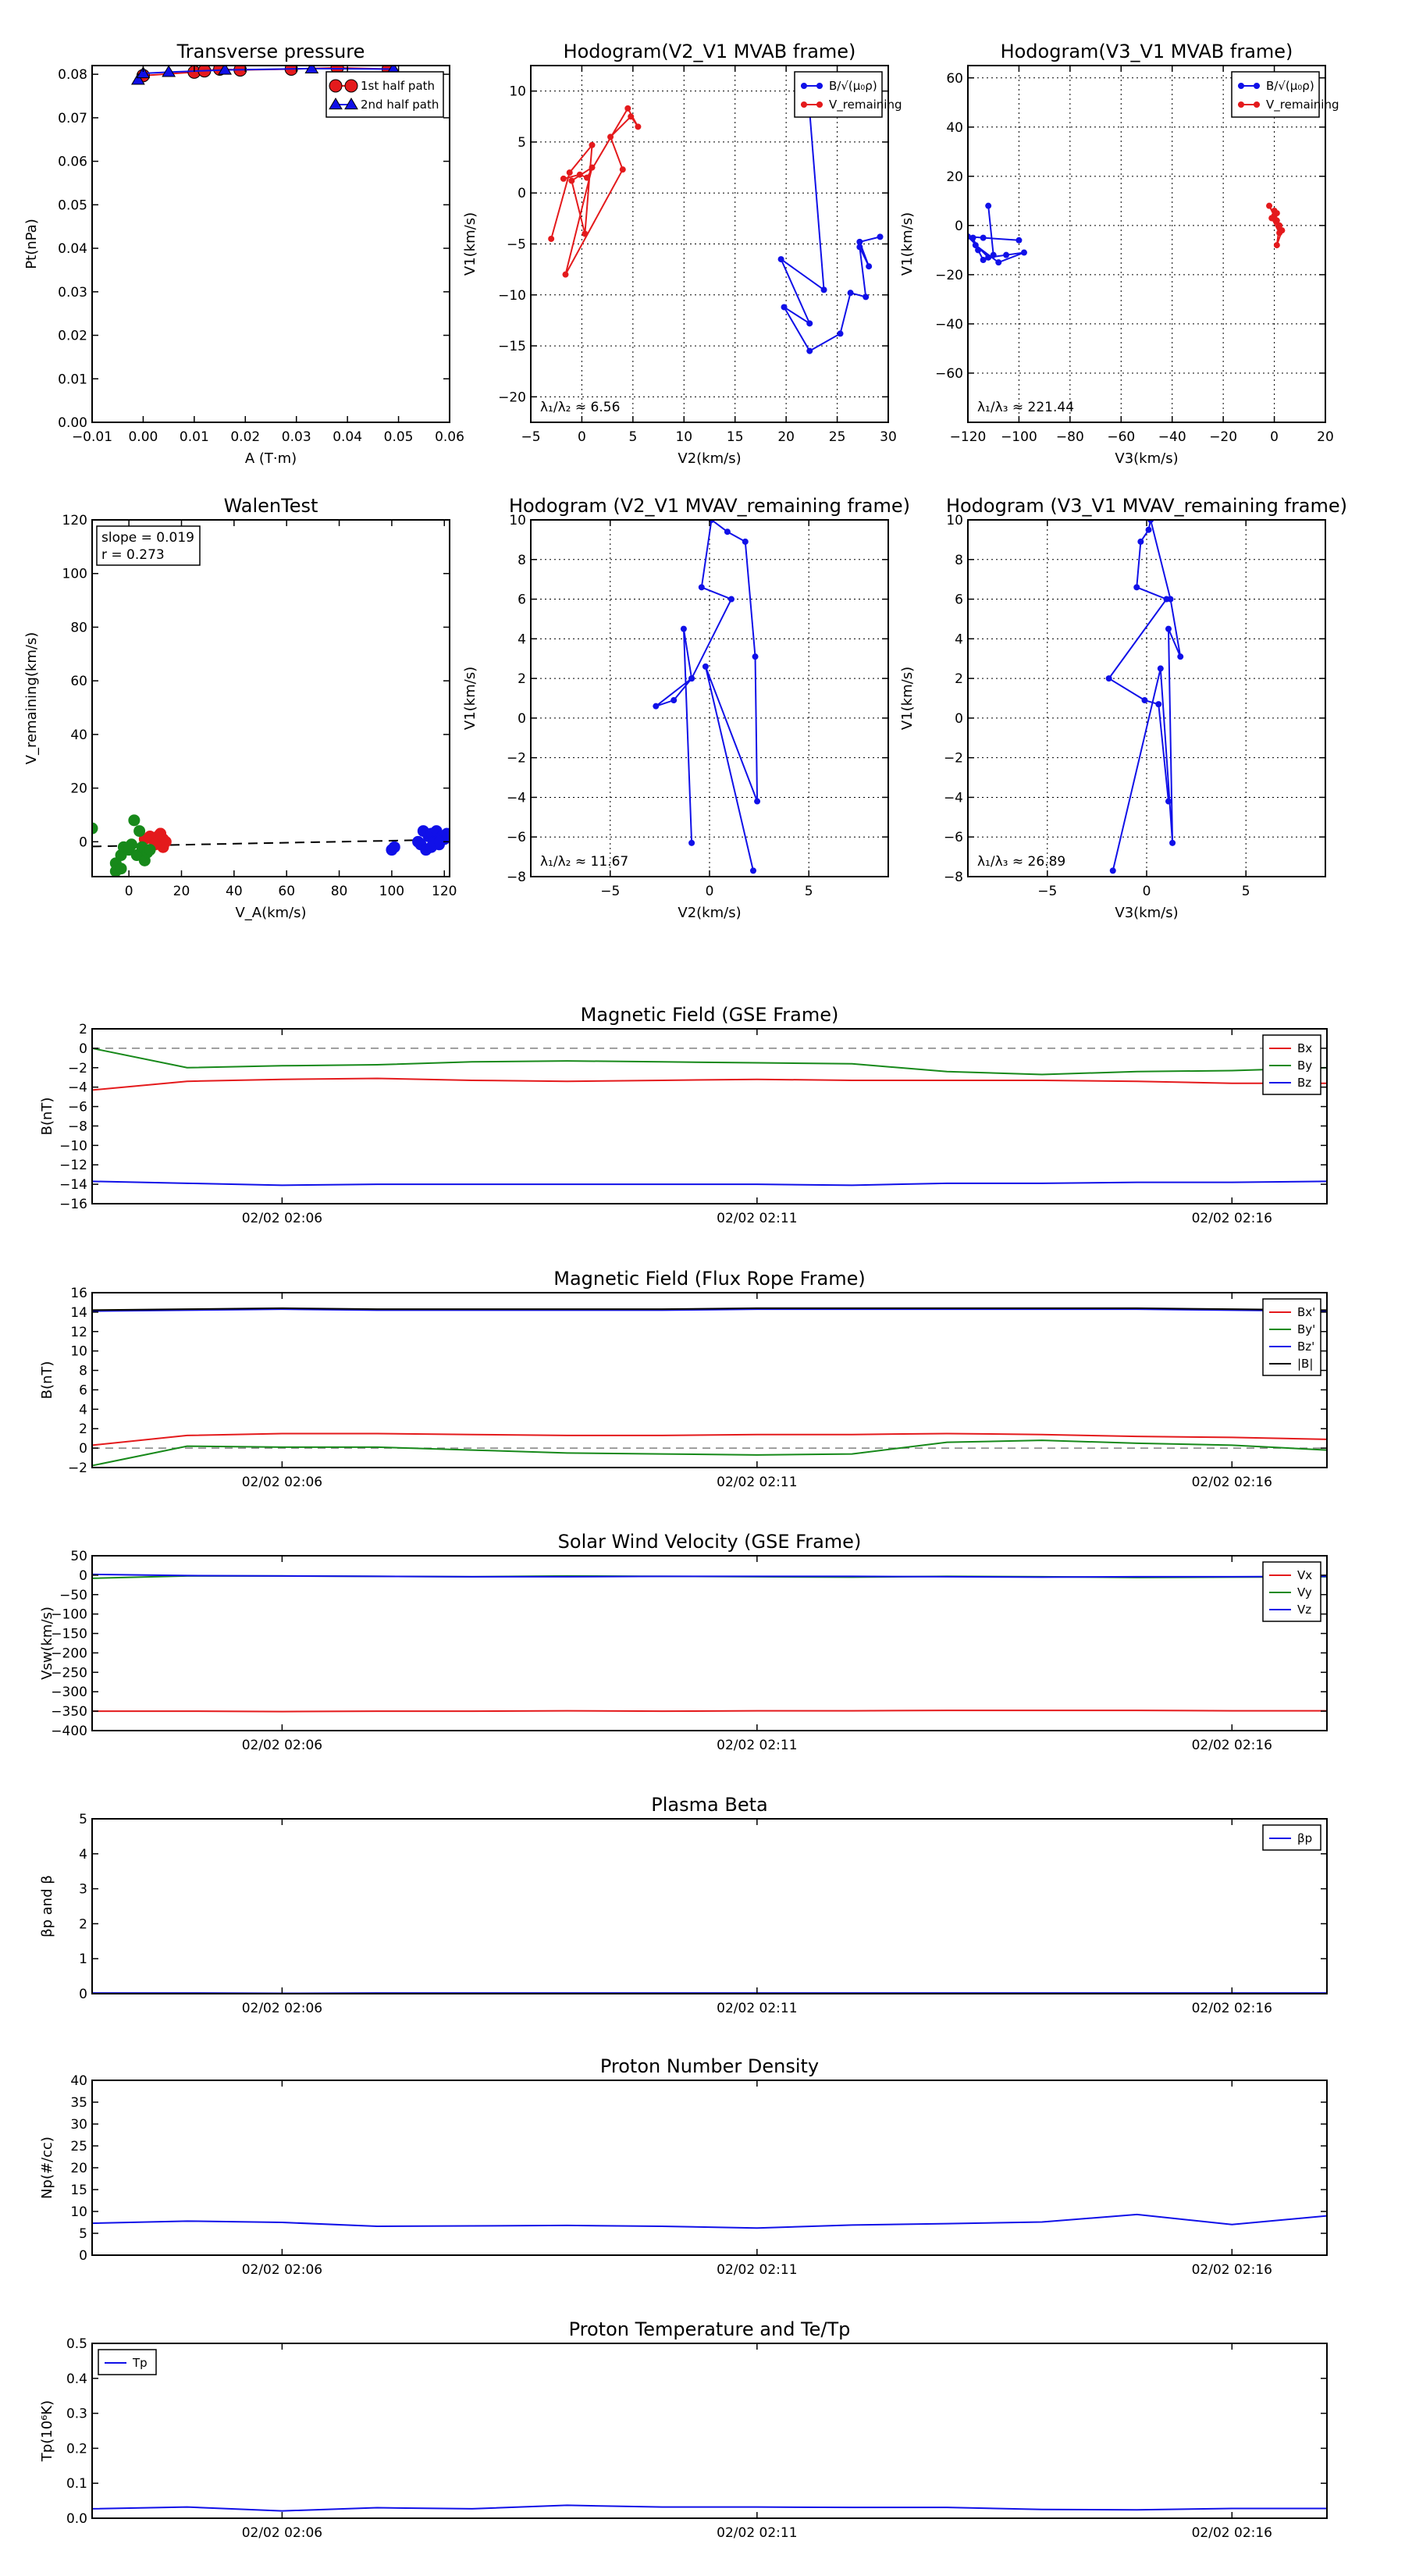 The image size is (1405, 2576). What do you see at coordinates (949, 325) in the screenshot?
I see `y-tick-label: −40` at bounding box center [949, 325].